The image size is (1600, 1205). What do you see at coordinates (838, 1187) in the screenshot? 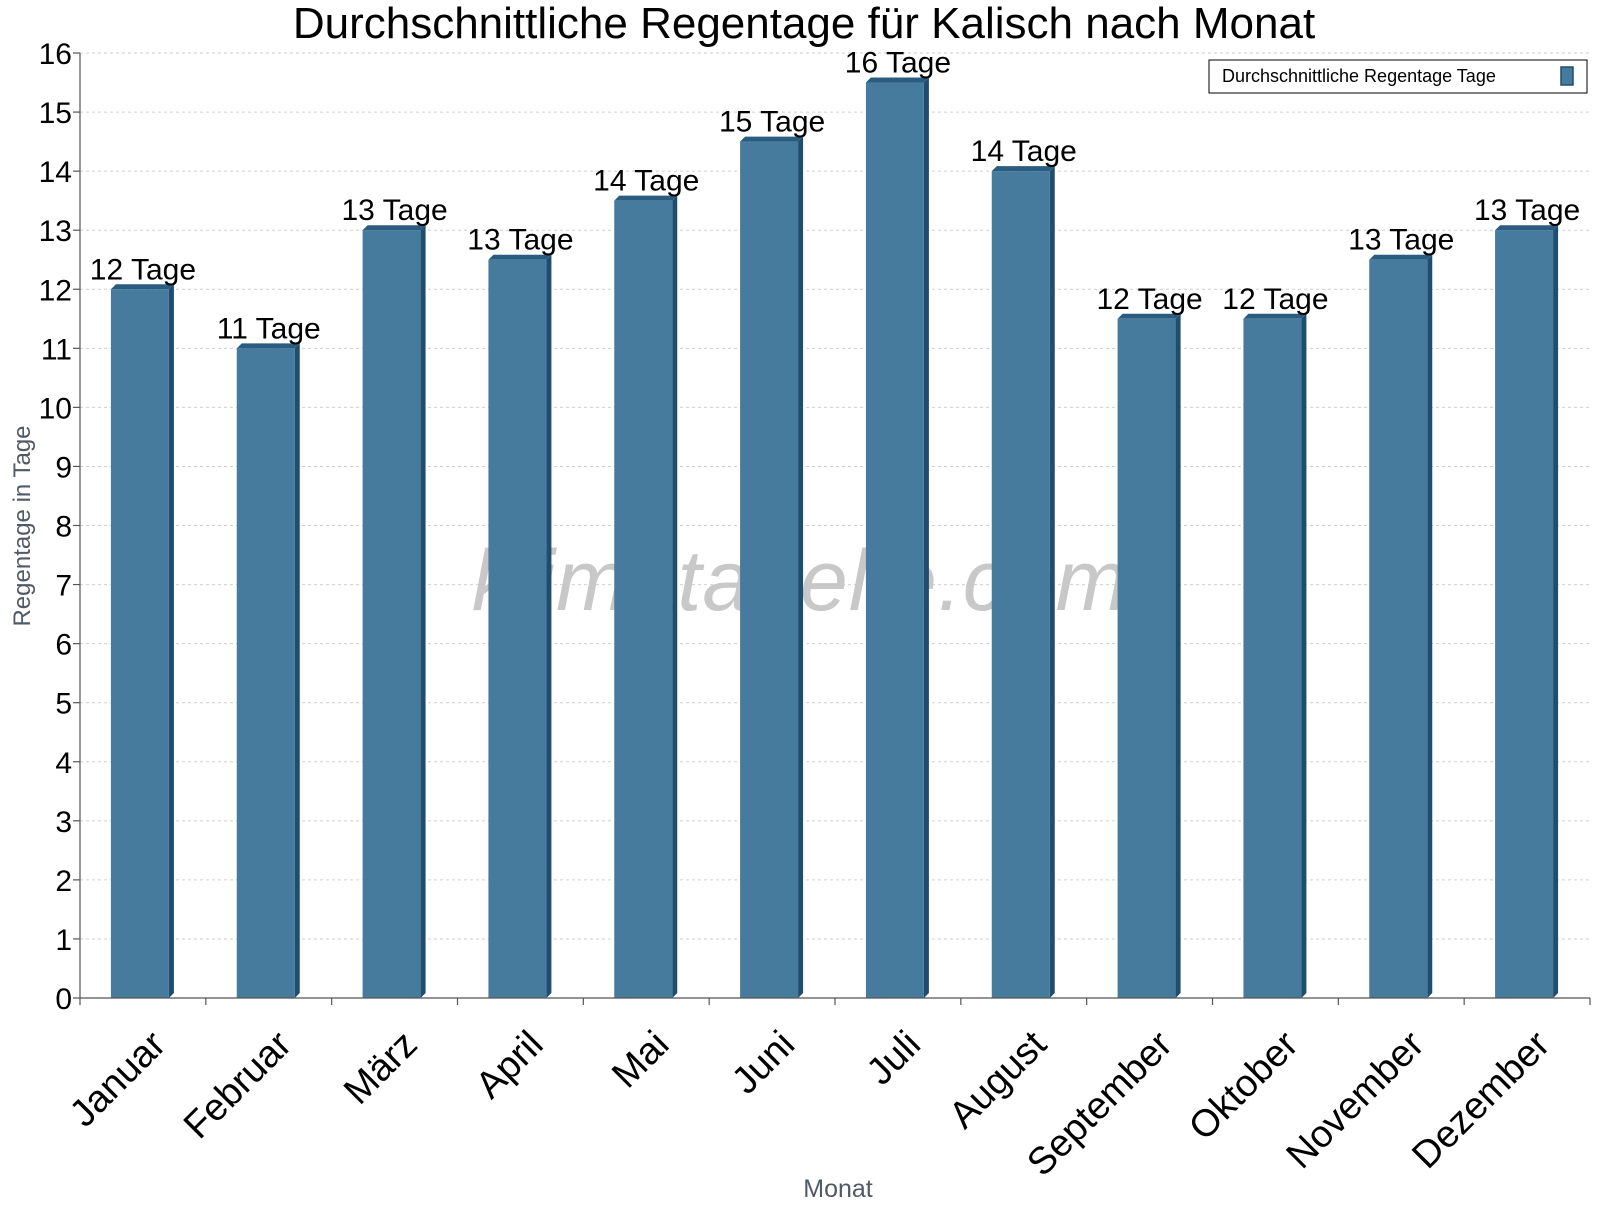
I see `x-axis-label: Monat` at bounding box center [838, 1187].